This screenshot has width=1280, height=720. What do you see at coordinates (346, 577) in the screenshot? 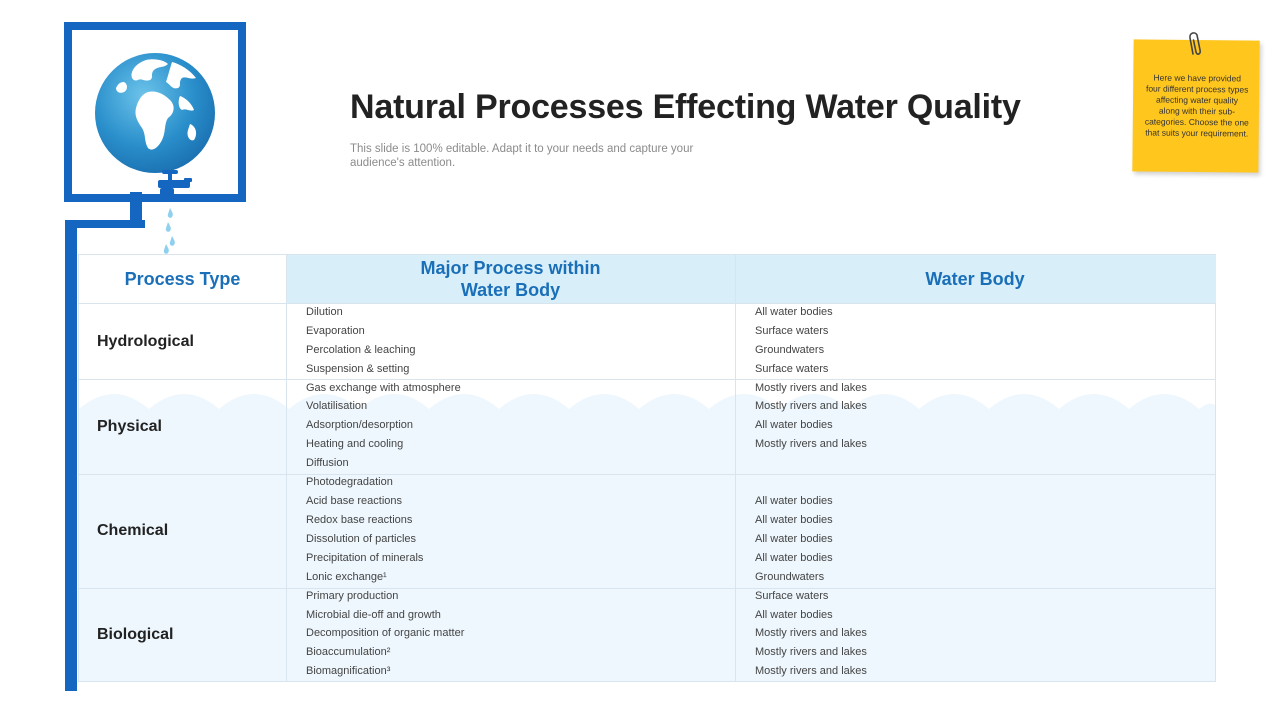
I see `table-cell-process: Lonic exchange¹` at bounding box center [346, 577].